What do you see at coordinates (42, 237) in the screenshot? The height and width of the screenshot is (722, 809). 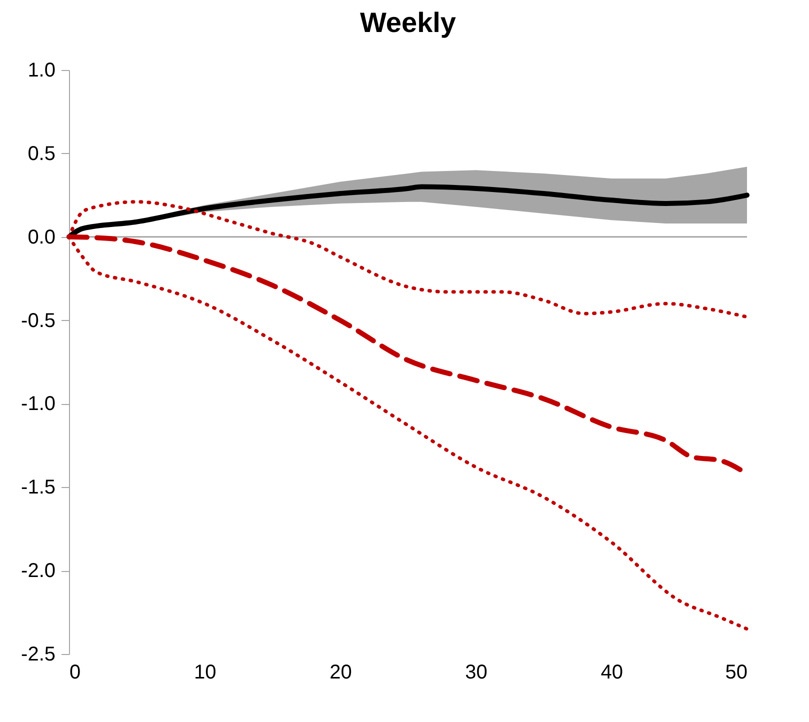 I see `y-tick-label: 0.0` at bounding box center [42, 237].